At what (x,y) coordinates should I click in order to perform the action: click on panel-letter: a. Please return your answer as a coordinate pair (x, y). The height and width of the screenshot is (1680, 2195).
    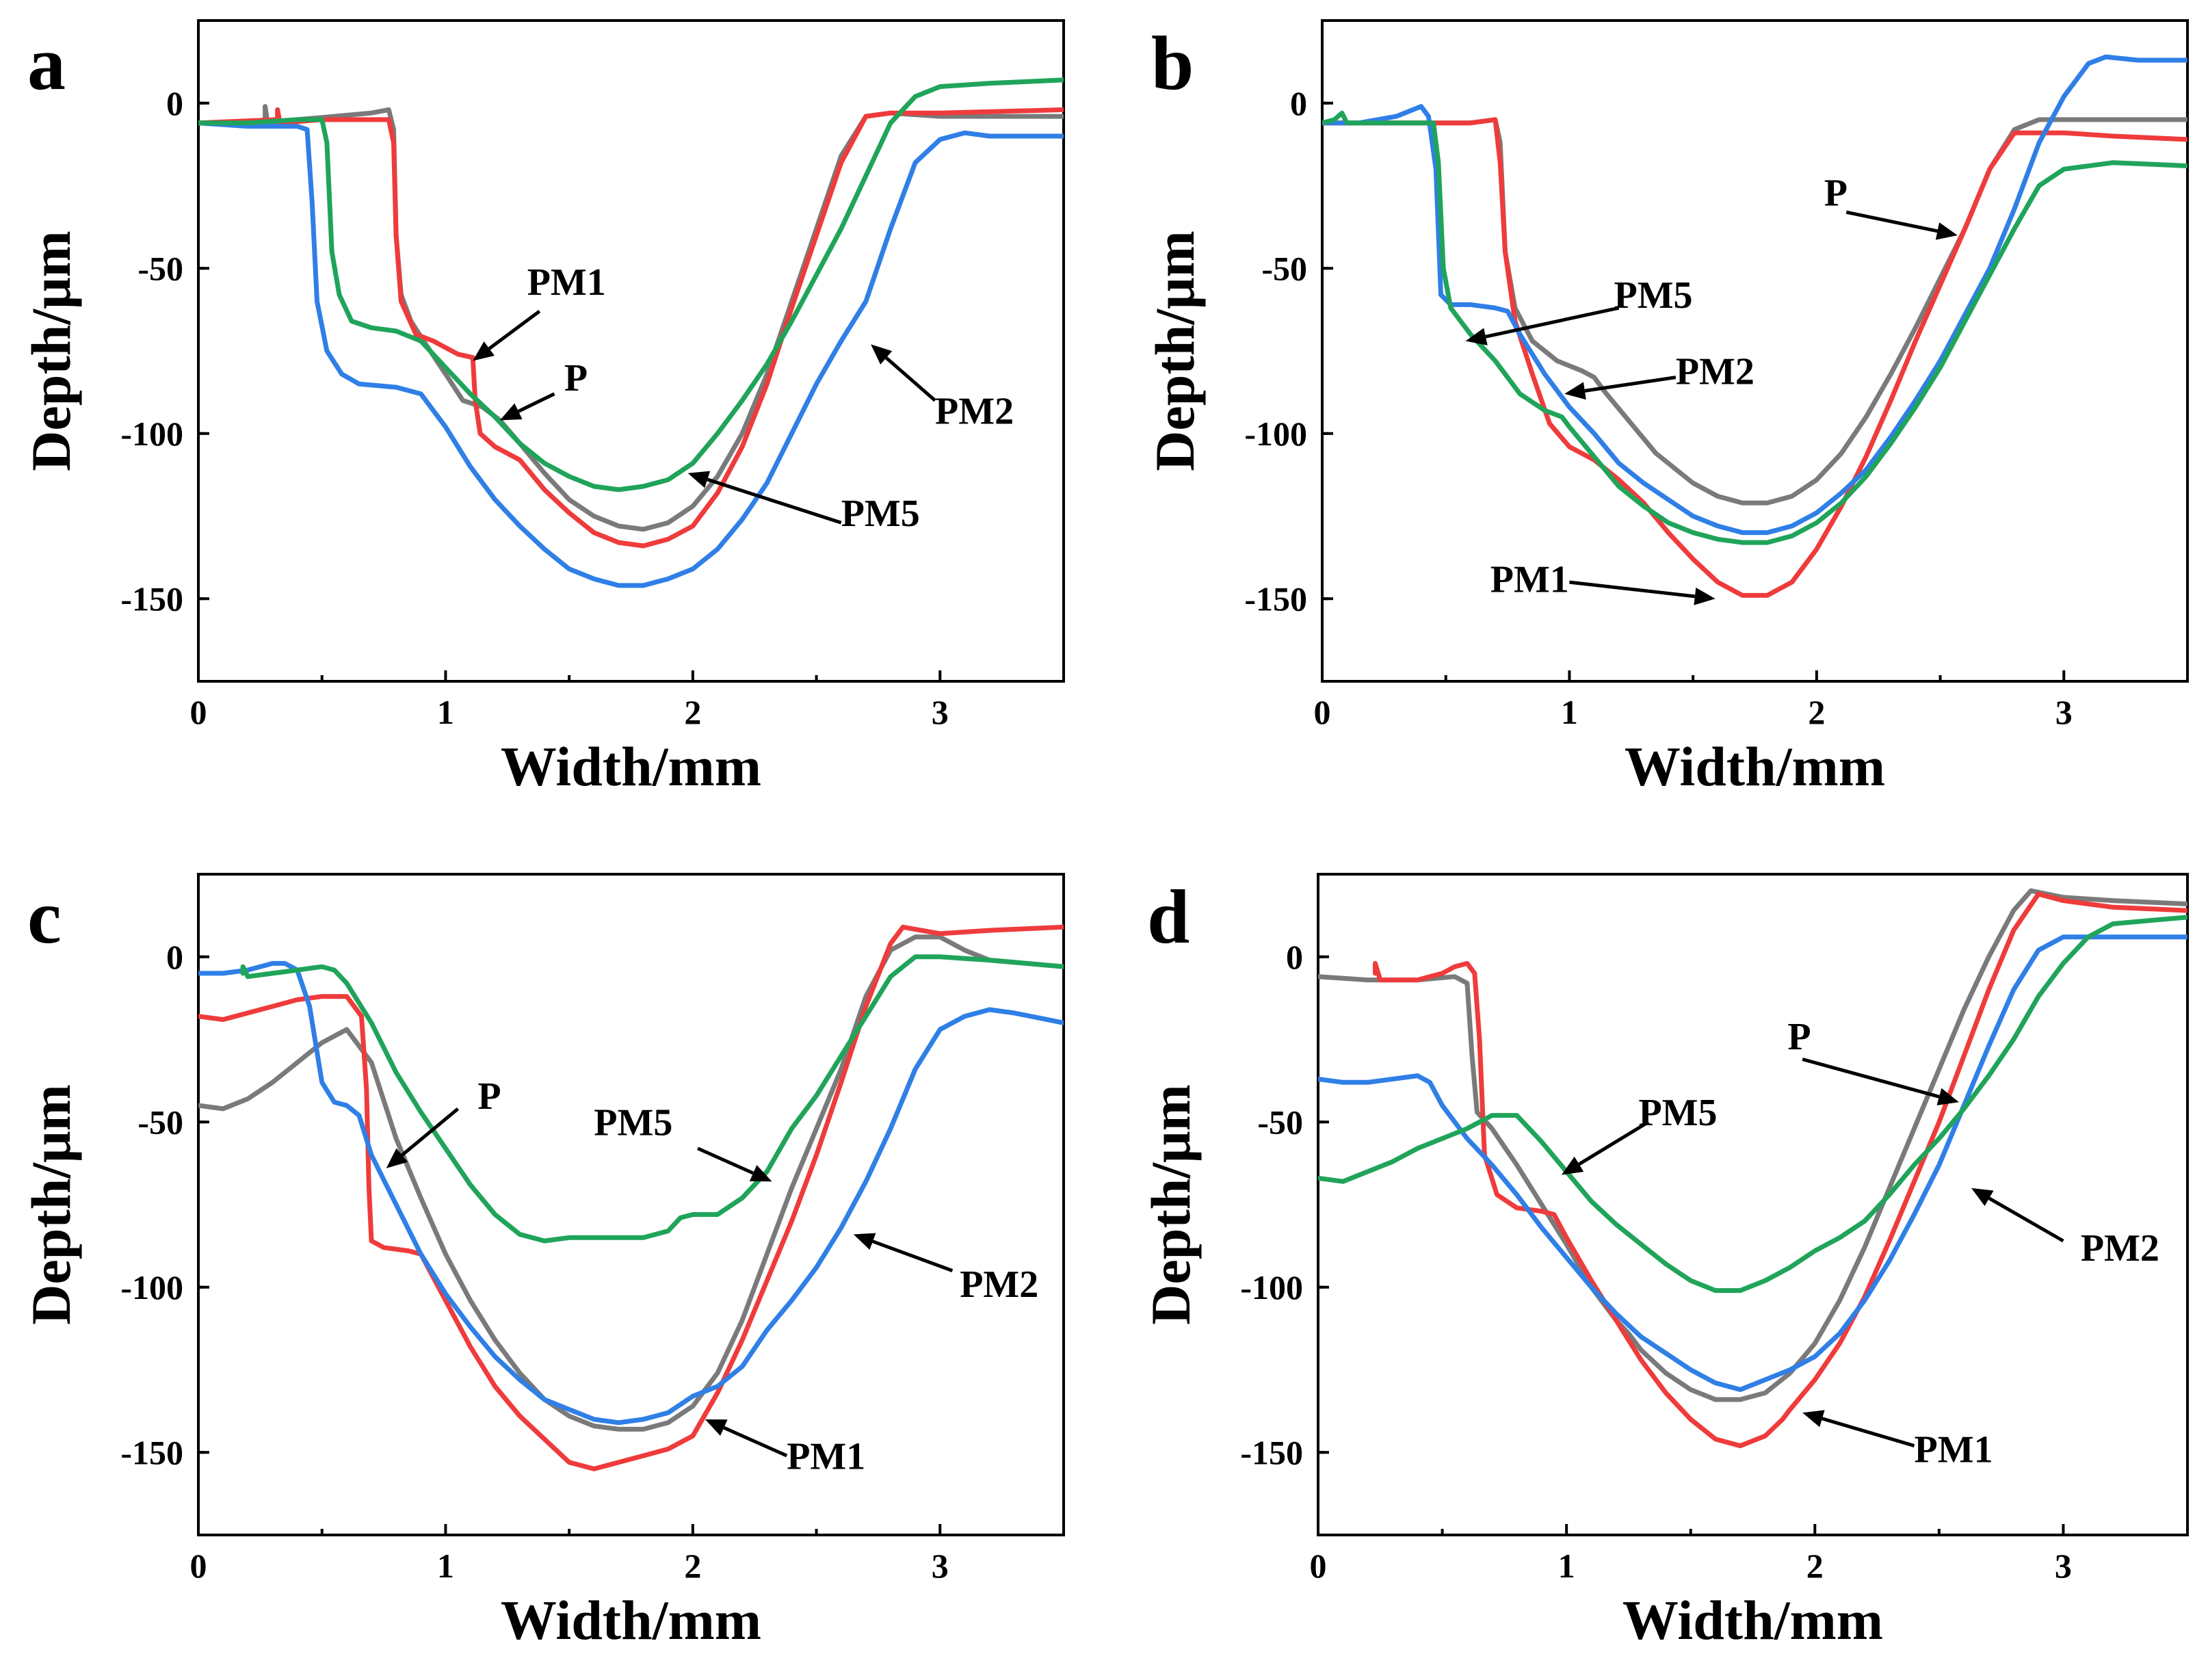
    Looking at the image, I should click on (46, 63).